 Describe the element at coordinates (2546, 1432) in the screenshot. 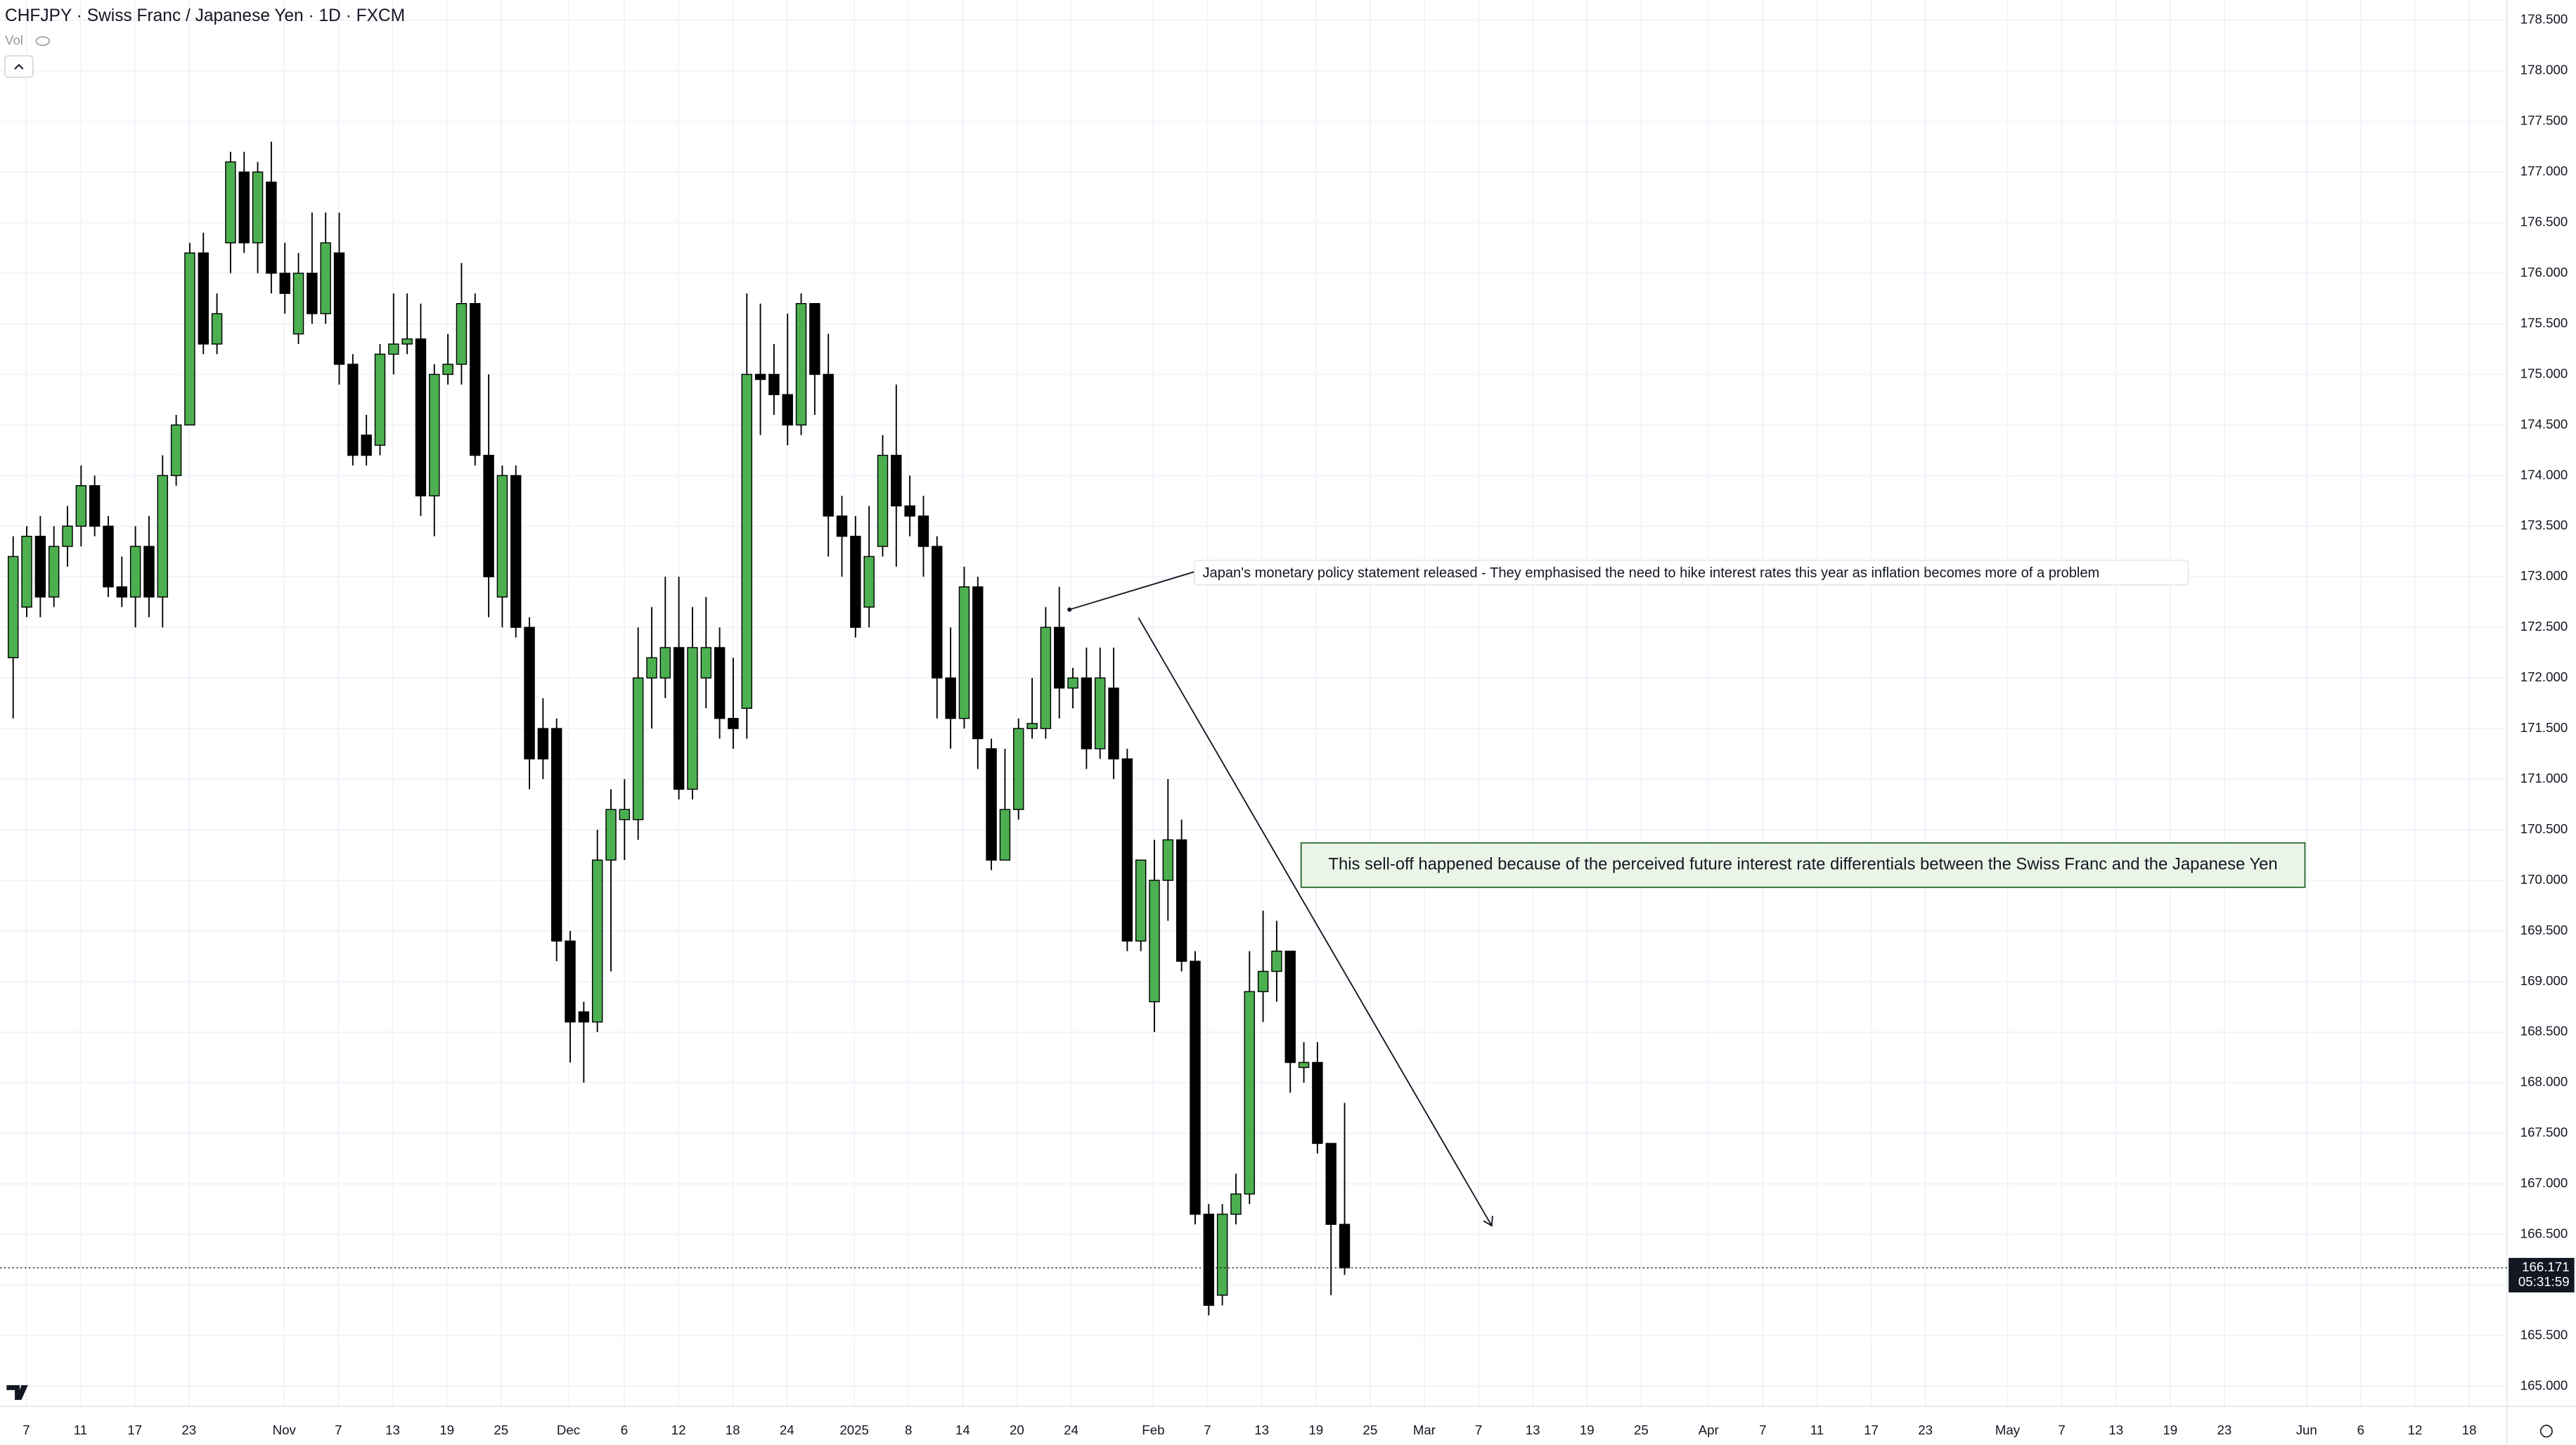

I see `settings-icon` at that location.